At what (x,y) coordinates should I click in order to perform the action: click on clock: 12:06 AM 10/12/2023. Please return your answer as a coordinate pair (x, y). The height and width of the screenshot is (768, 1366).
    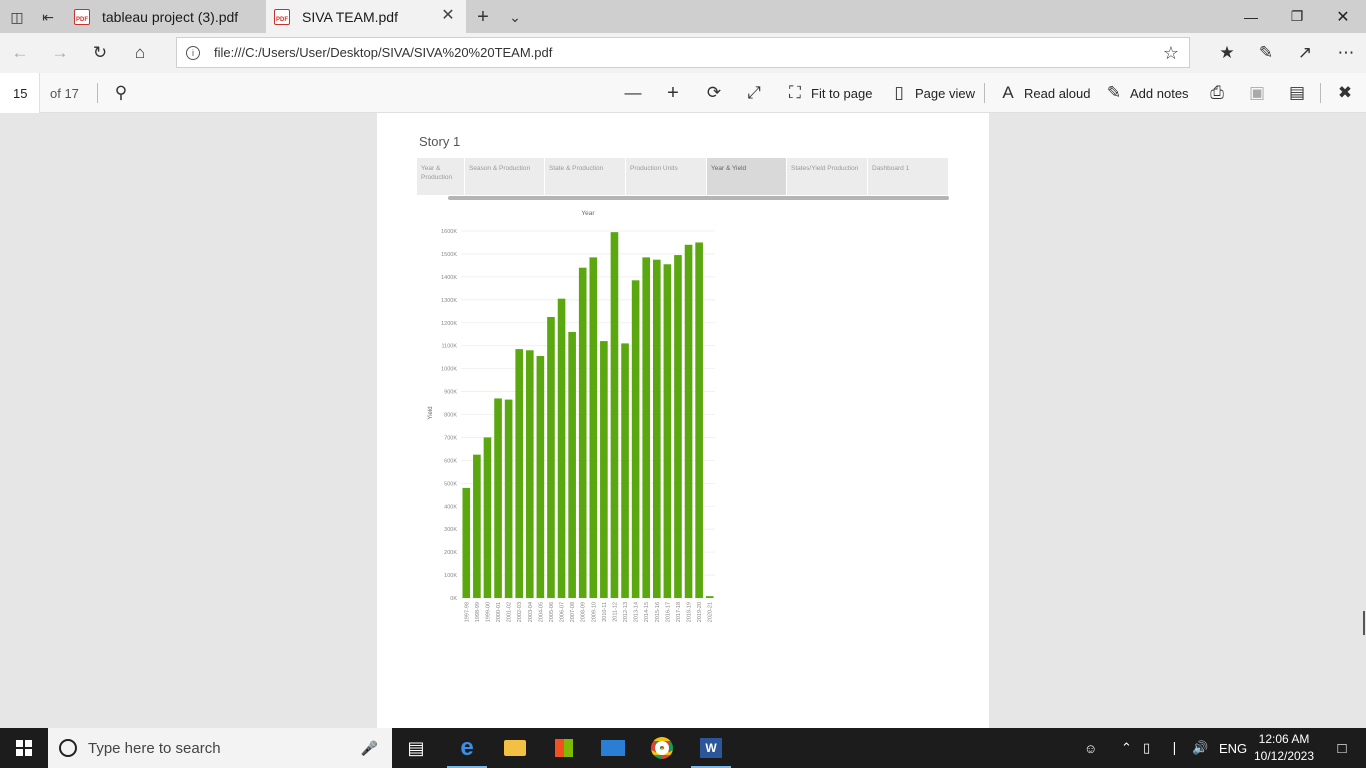
    Looking at the image, I should click on (1284, 748).